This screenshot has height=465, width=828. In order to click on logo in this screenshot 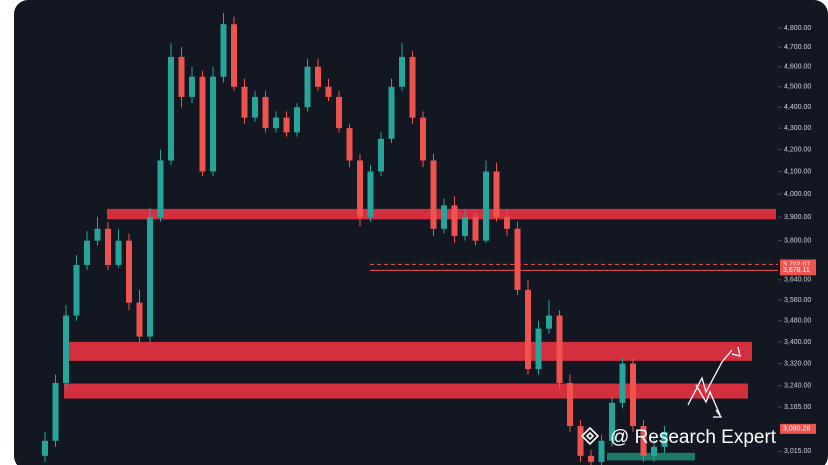, I will do `click(590, 436)`.